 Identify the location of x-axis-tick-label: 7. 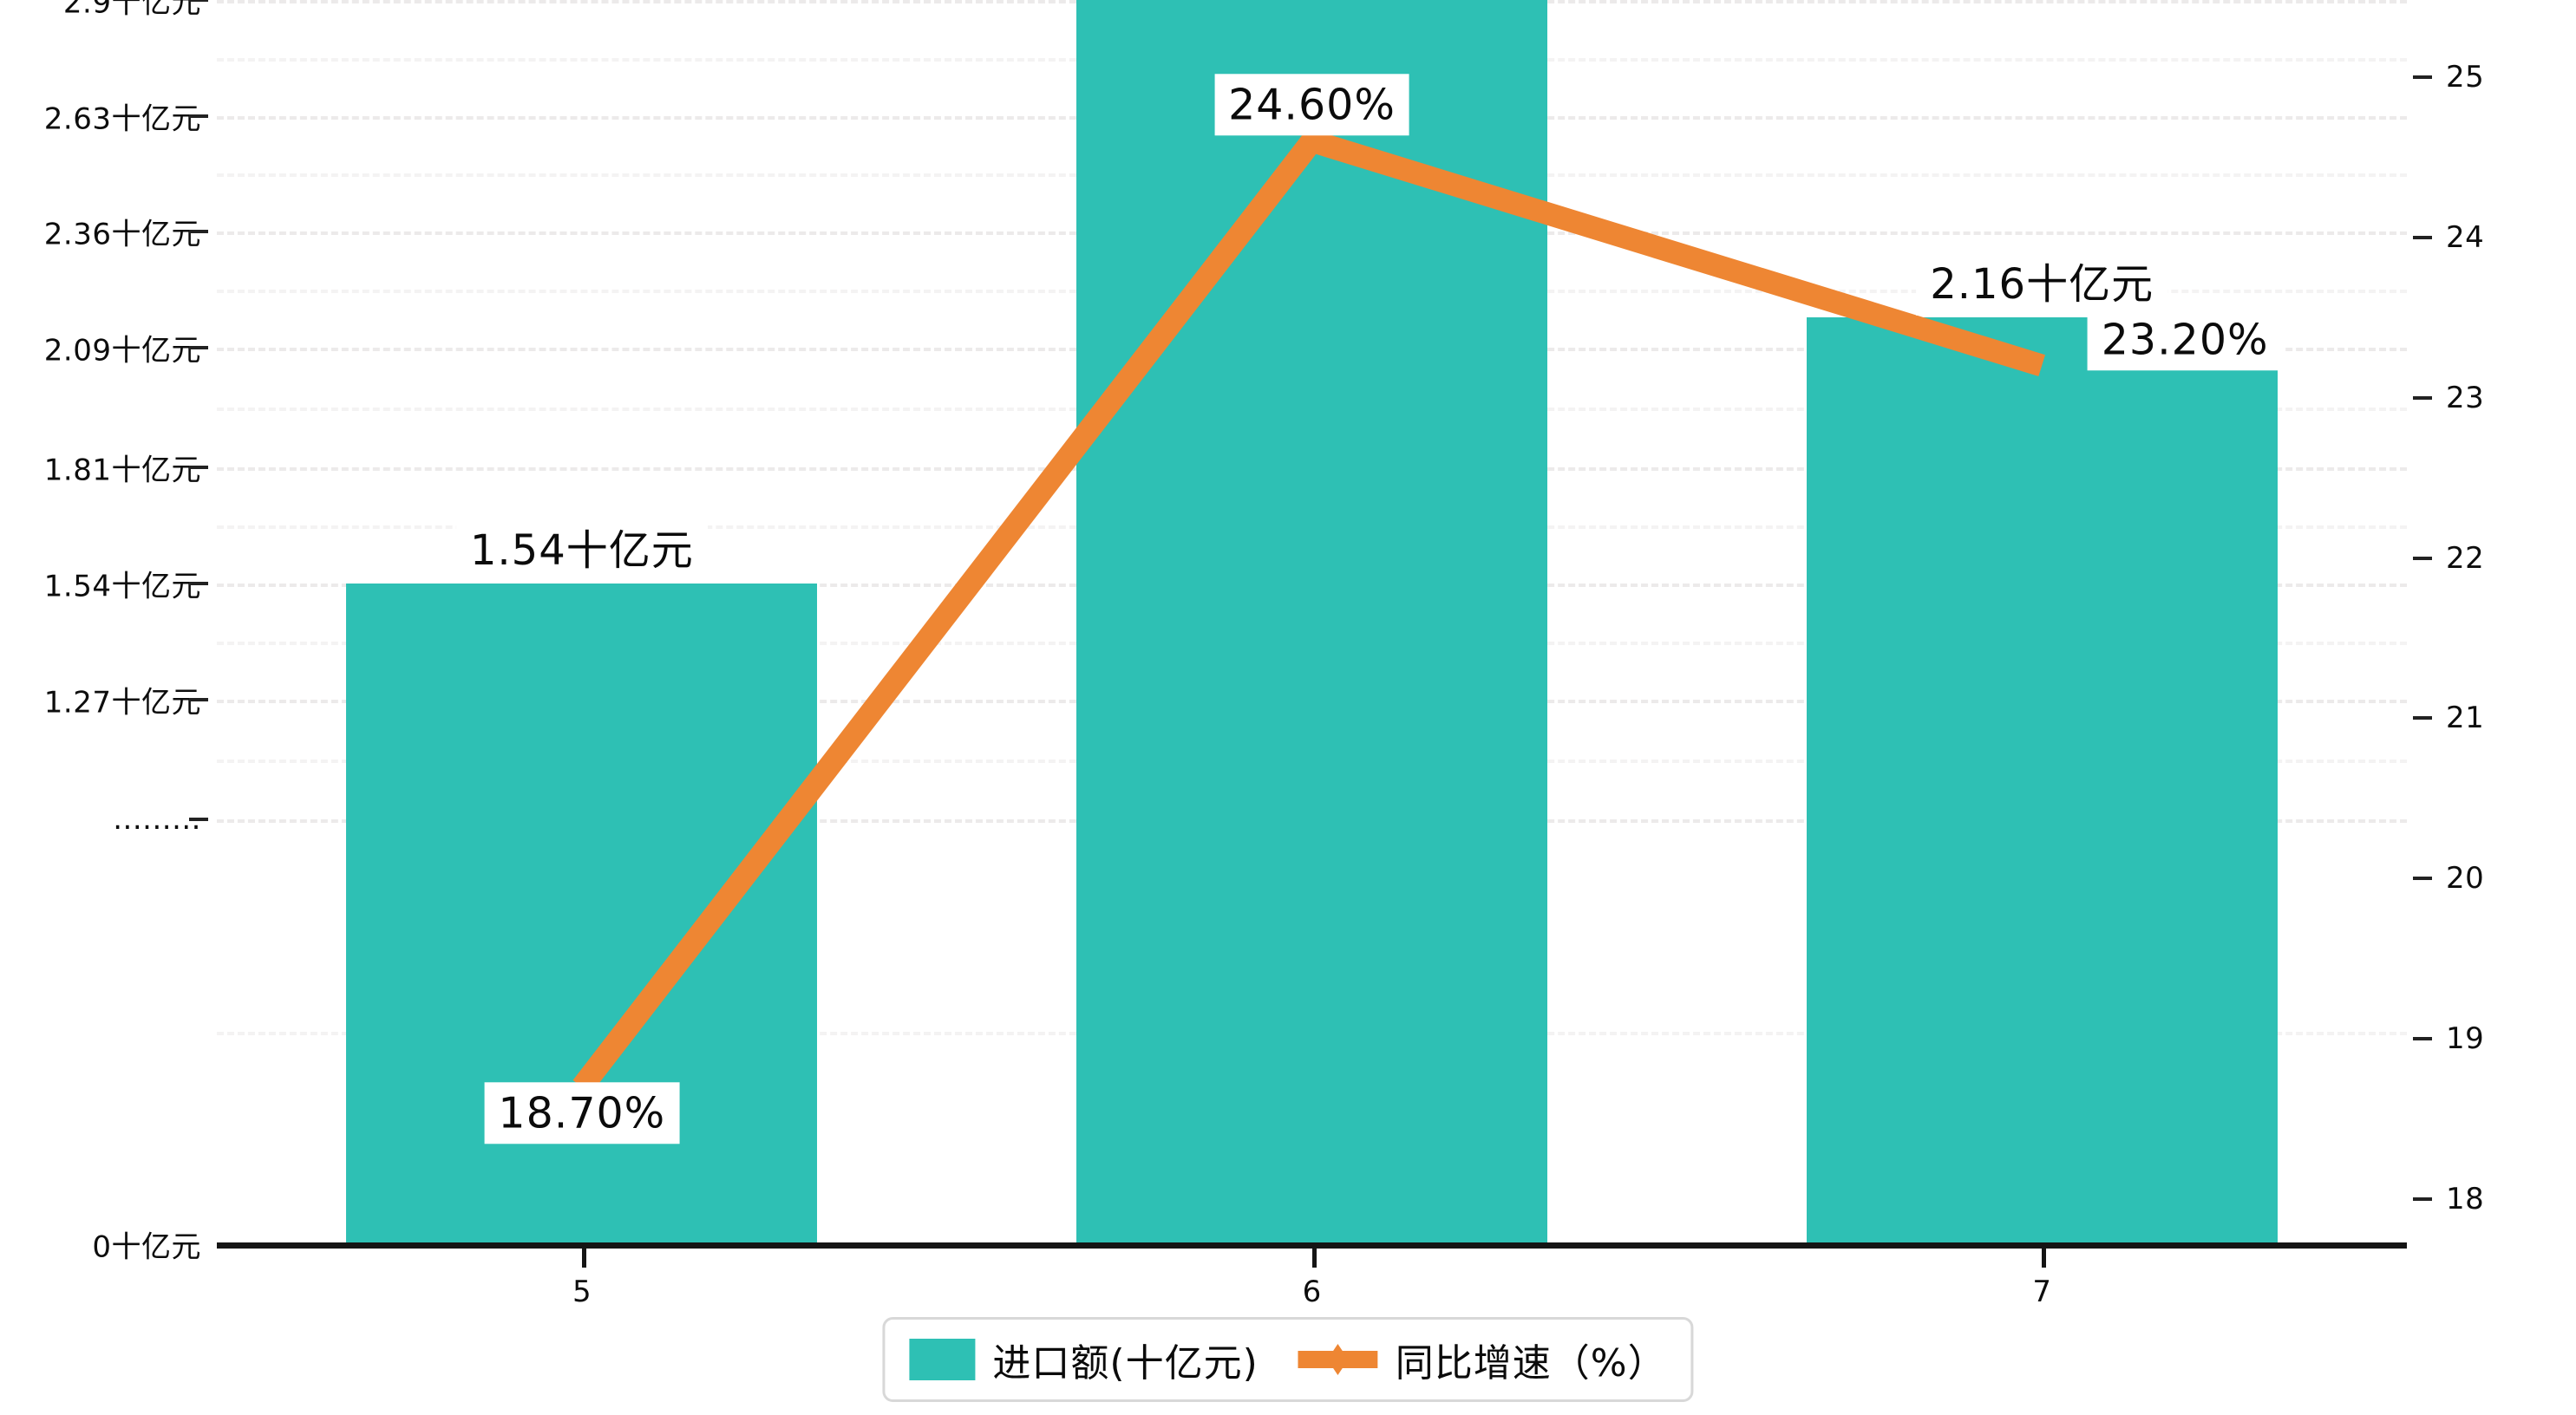
(2041, 1292).